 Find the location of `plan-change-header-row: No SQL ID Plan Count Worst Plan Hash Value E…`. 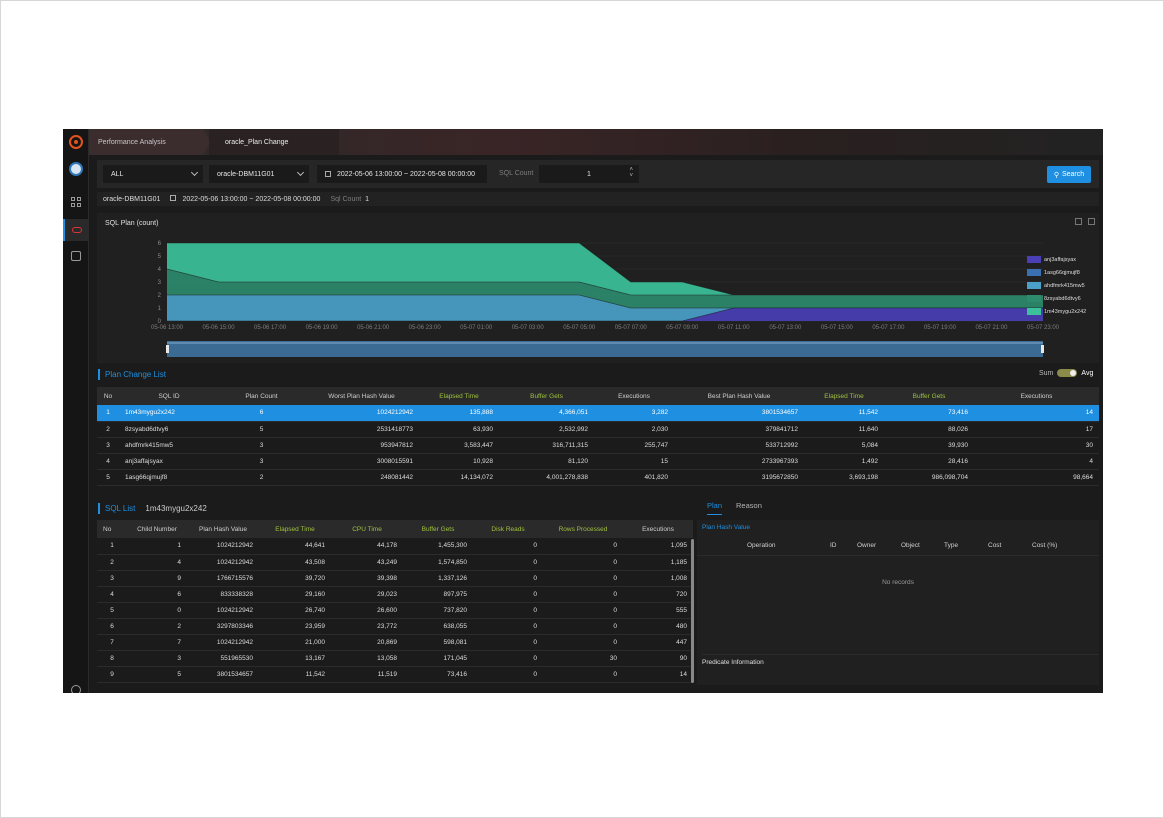

plan-change-header-row: No SQL ID Plan Count Worst Plan Hash Value E… is located at coordinates (598, 396).